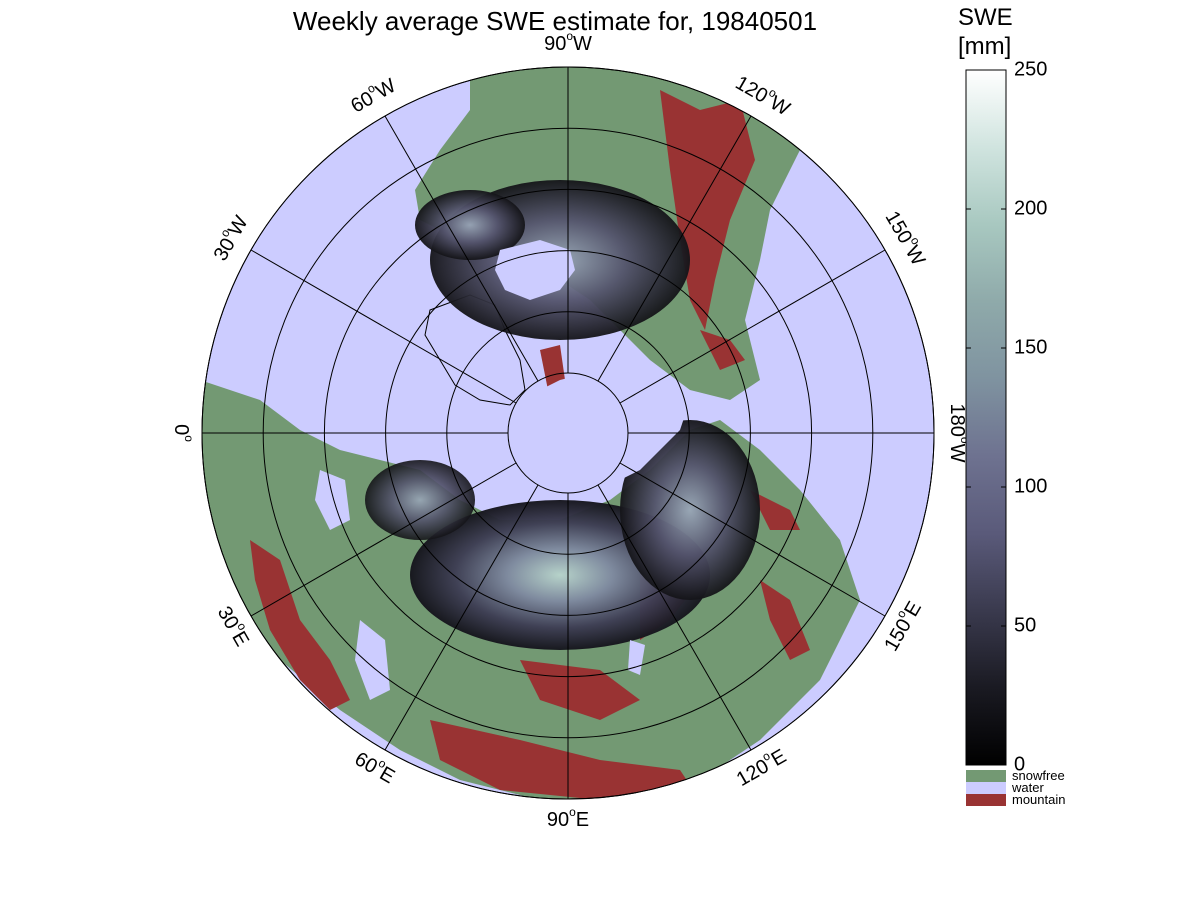 The width and height of the screenshot is (1201, 901). What do you see at coordinates (1030, 69) in the screenshot?
I see `colorbar-tick-label: 250` at bounding box center [1030, 69].